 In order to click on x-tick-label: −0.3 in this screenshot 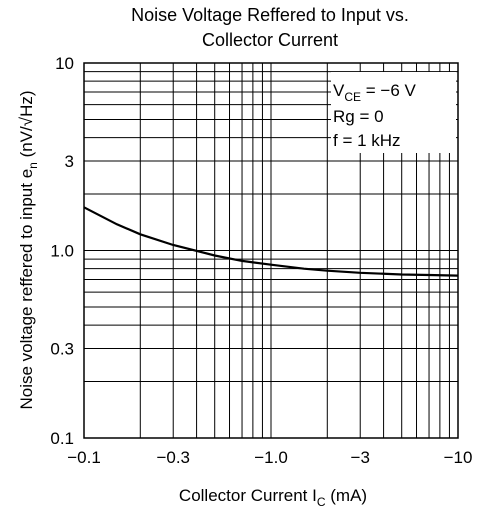, I will do `click(173, 457)`.